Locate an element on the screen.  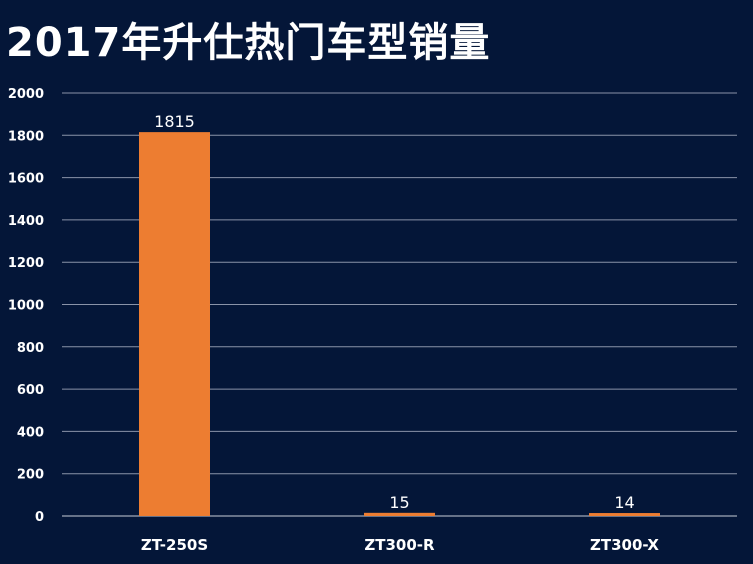
data-label: 1815 is located at coordinates (174, 121).